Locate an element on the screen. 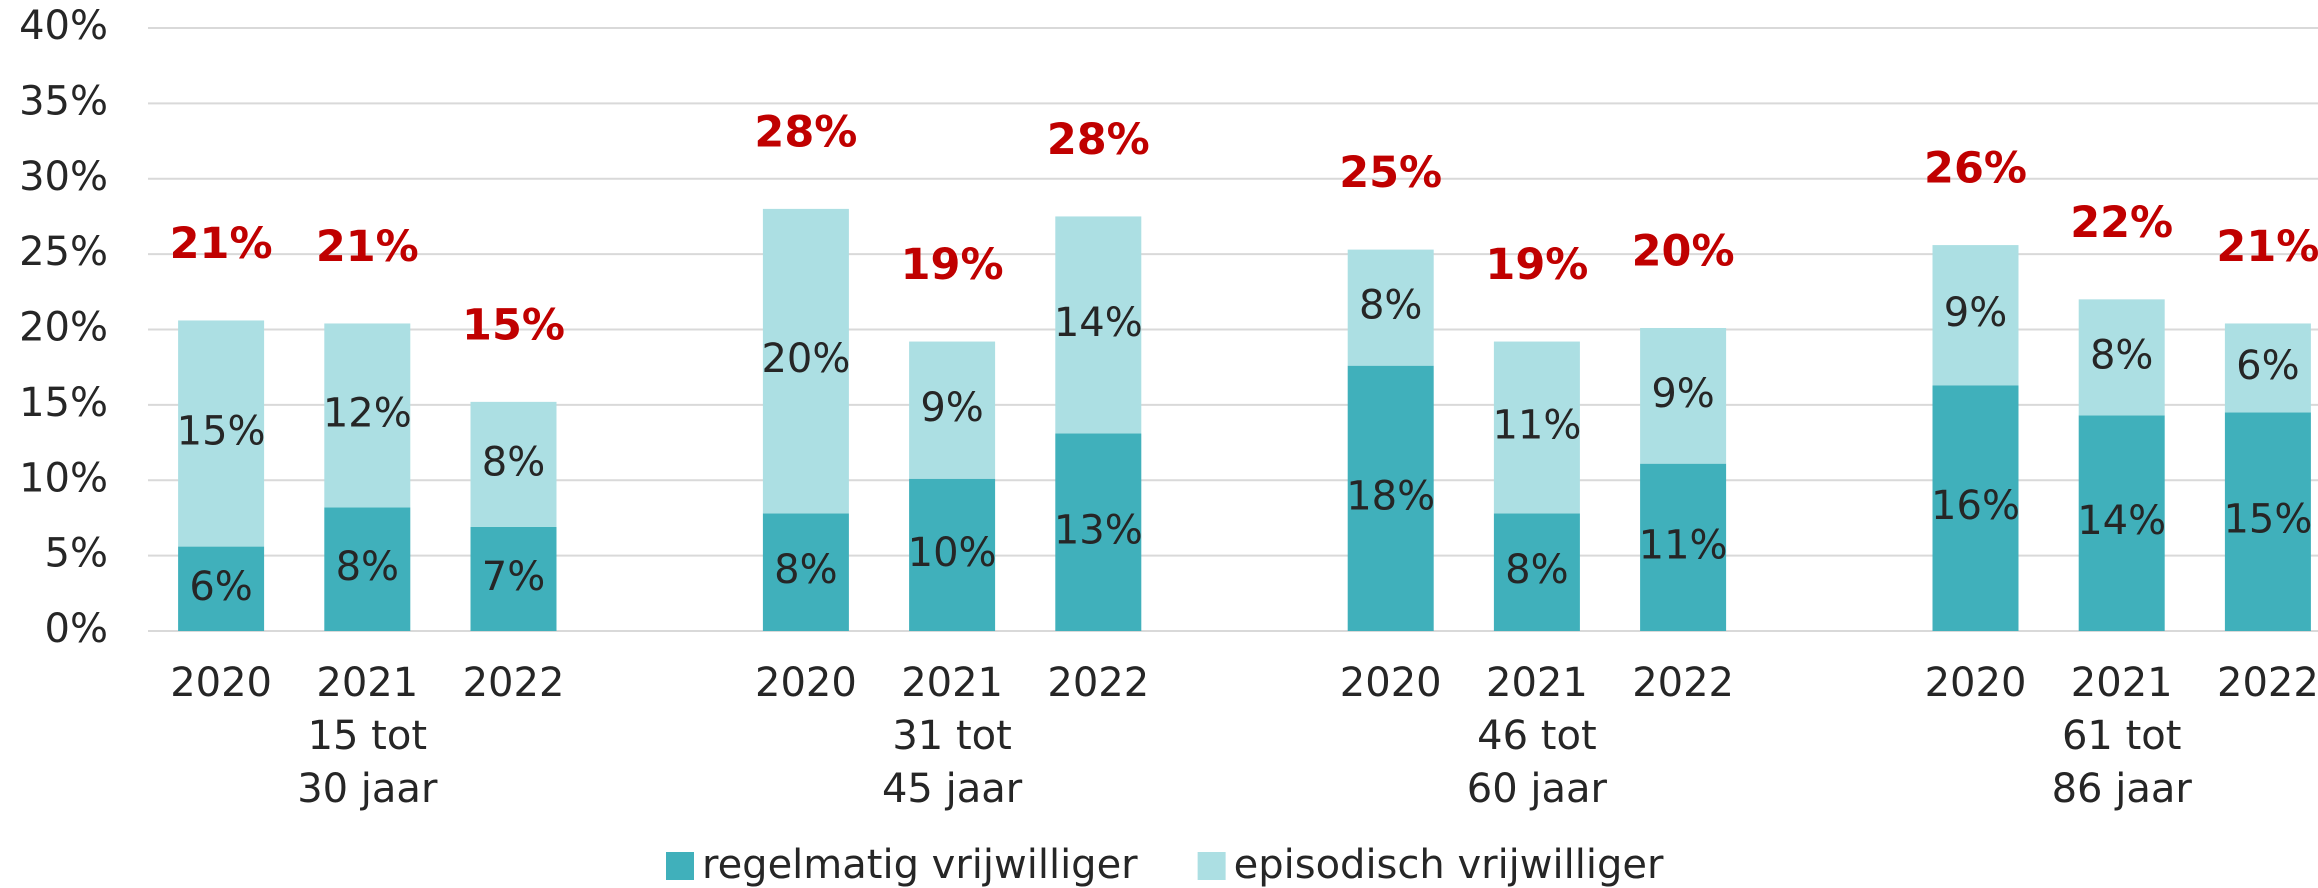 Image resolution: width=2318 pixels, height=888 pixels. value-label: 16% is located at coordinates (1975, 506).